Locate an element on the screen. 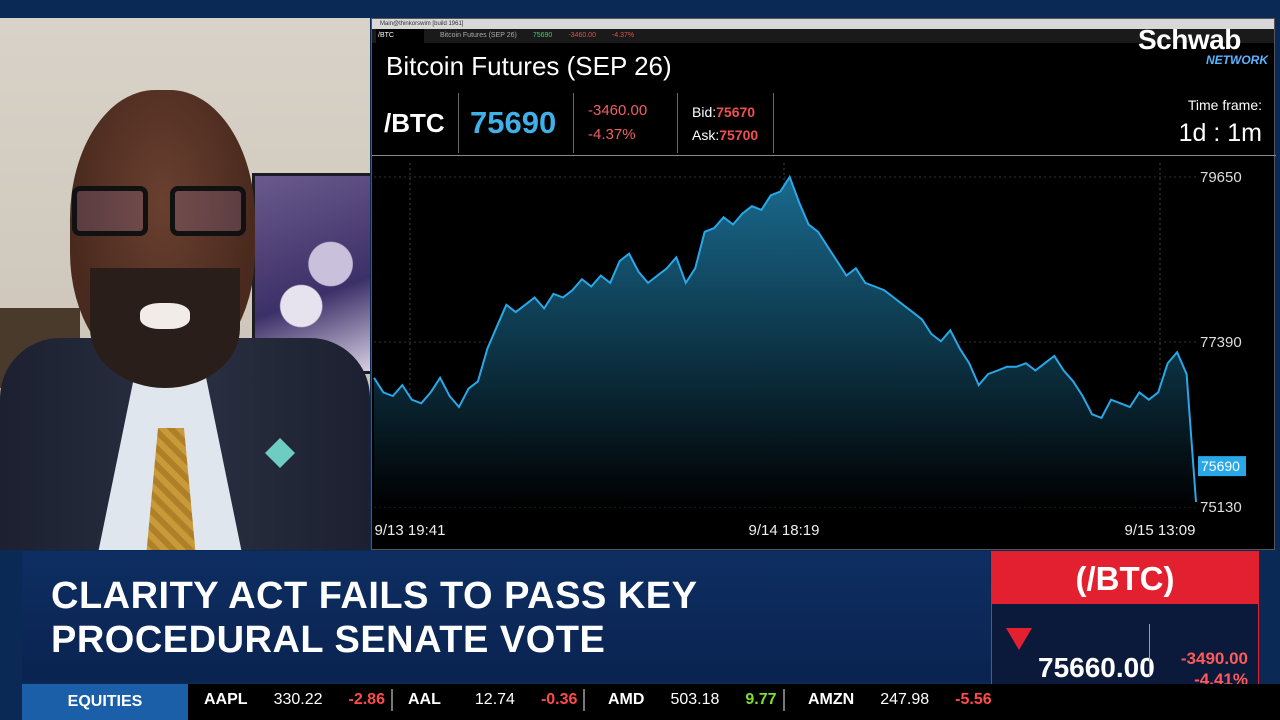 The image size is (1280, 720). timeframe-value: 1d : 1m is located at coordinates (1220, 133).